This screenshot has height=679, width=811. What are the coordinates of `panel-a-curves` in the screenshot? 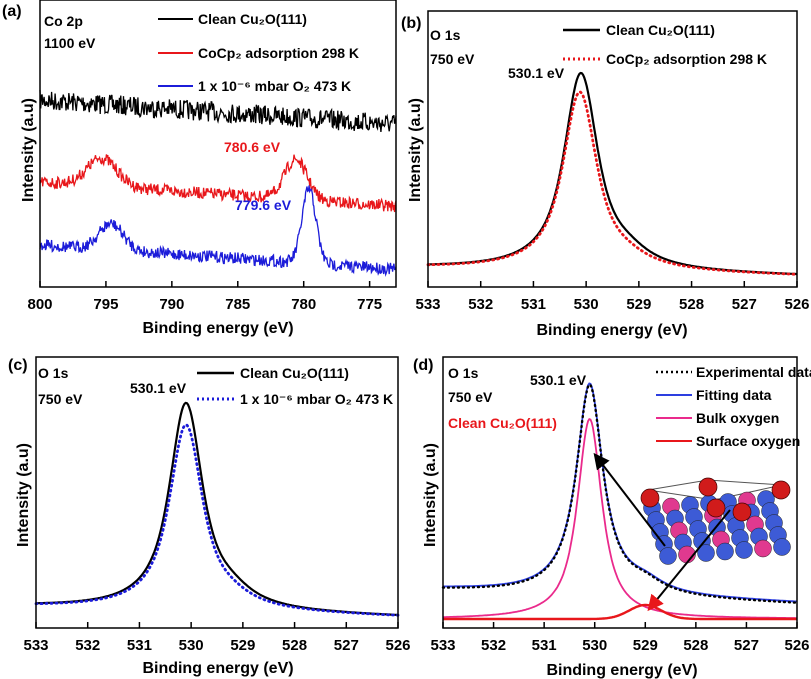 It's located at (218, 183).